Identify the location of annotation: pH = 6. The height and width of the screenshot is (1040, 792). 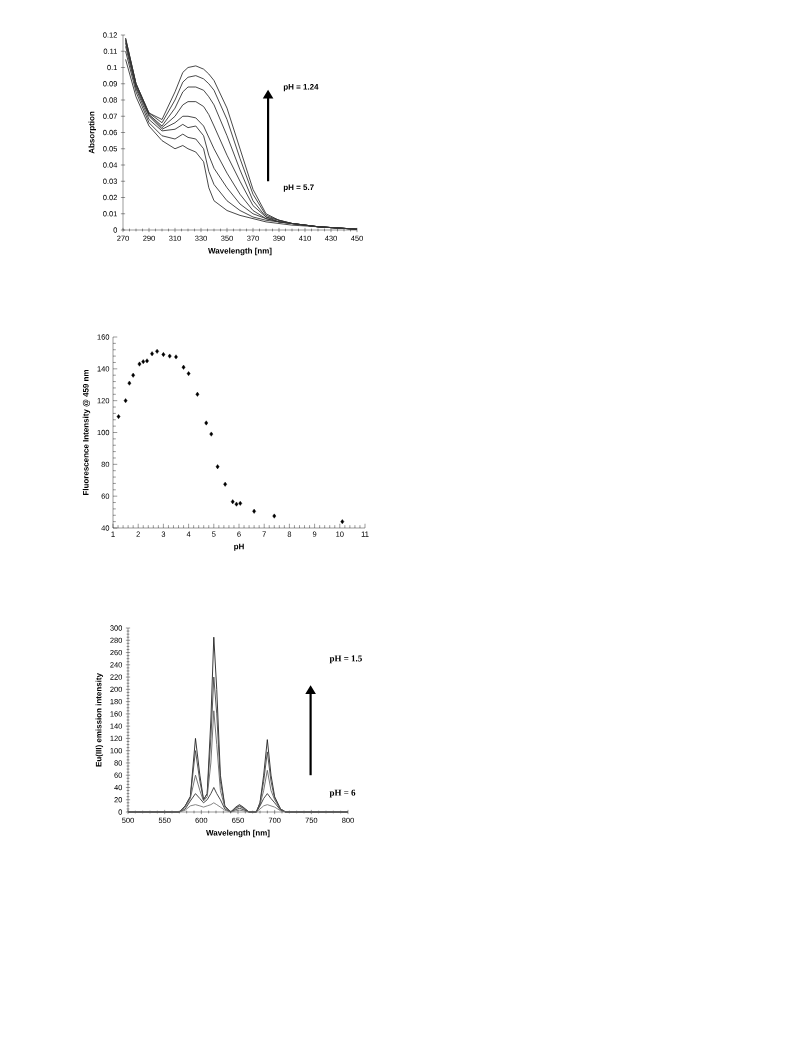
(342, 793).